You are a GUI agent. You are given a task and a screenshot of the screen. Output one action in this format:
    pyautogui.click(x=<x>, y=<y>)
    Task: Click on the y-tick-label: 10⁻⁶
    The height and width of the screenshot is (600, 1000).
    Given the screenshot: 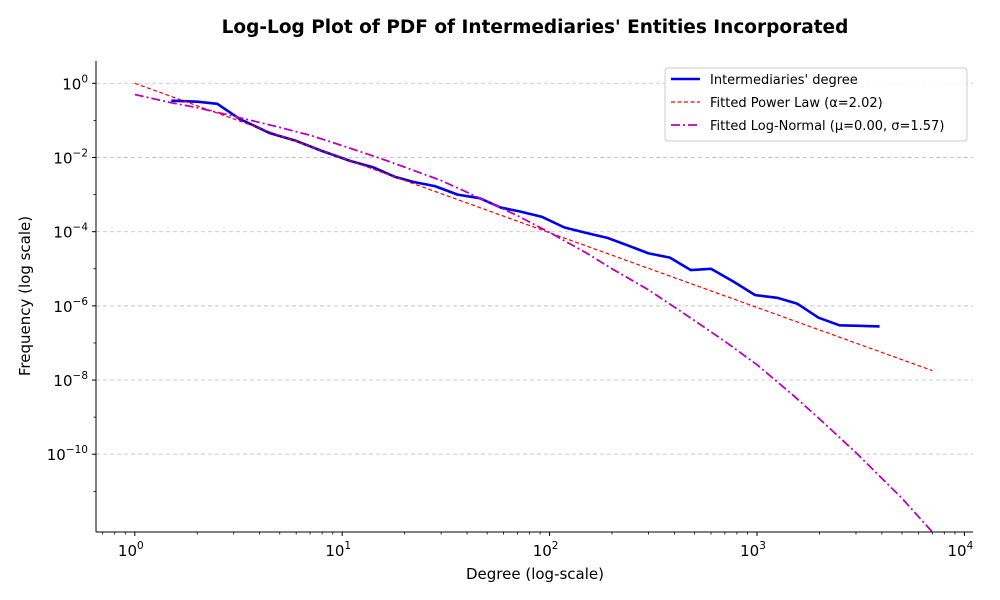 What is the action you would take?
    pyautogui.click(x=70, y=306)
    